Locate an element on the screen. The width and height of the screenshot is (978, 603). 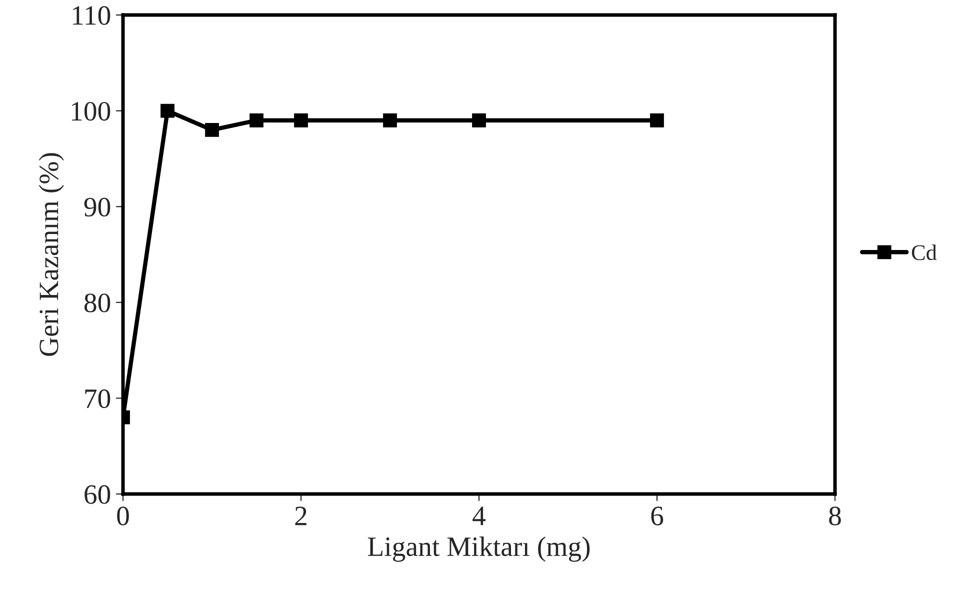
y-tick-label: 80 is located at coordinates (97, 303).